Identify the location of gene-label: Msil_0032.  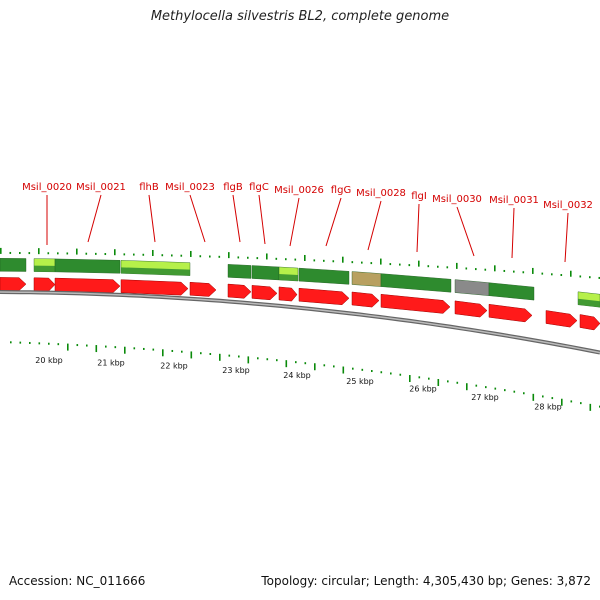
(568, 205).